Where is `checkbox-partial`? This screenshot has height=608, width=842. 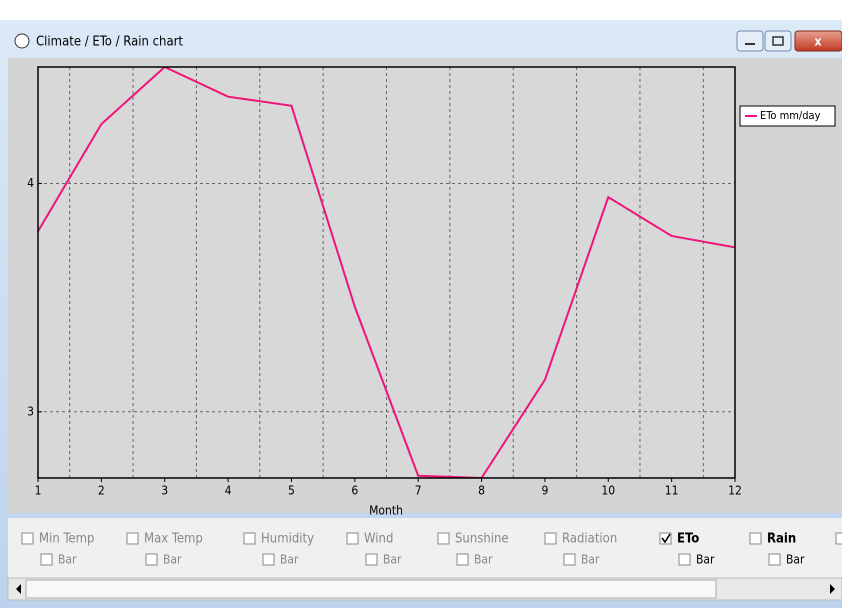 checkbox-partial is located at coordinates (838, 538).